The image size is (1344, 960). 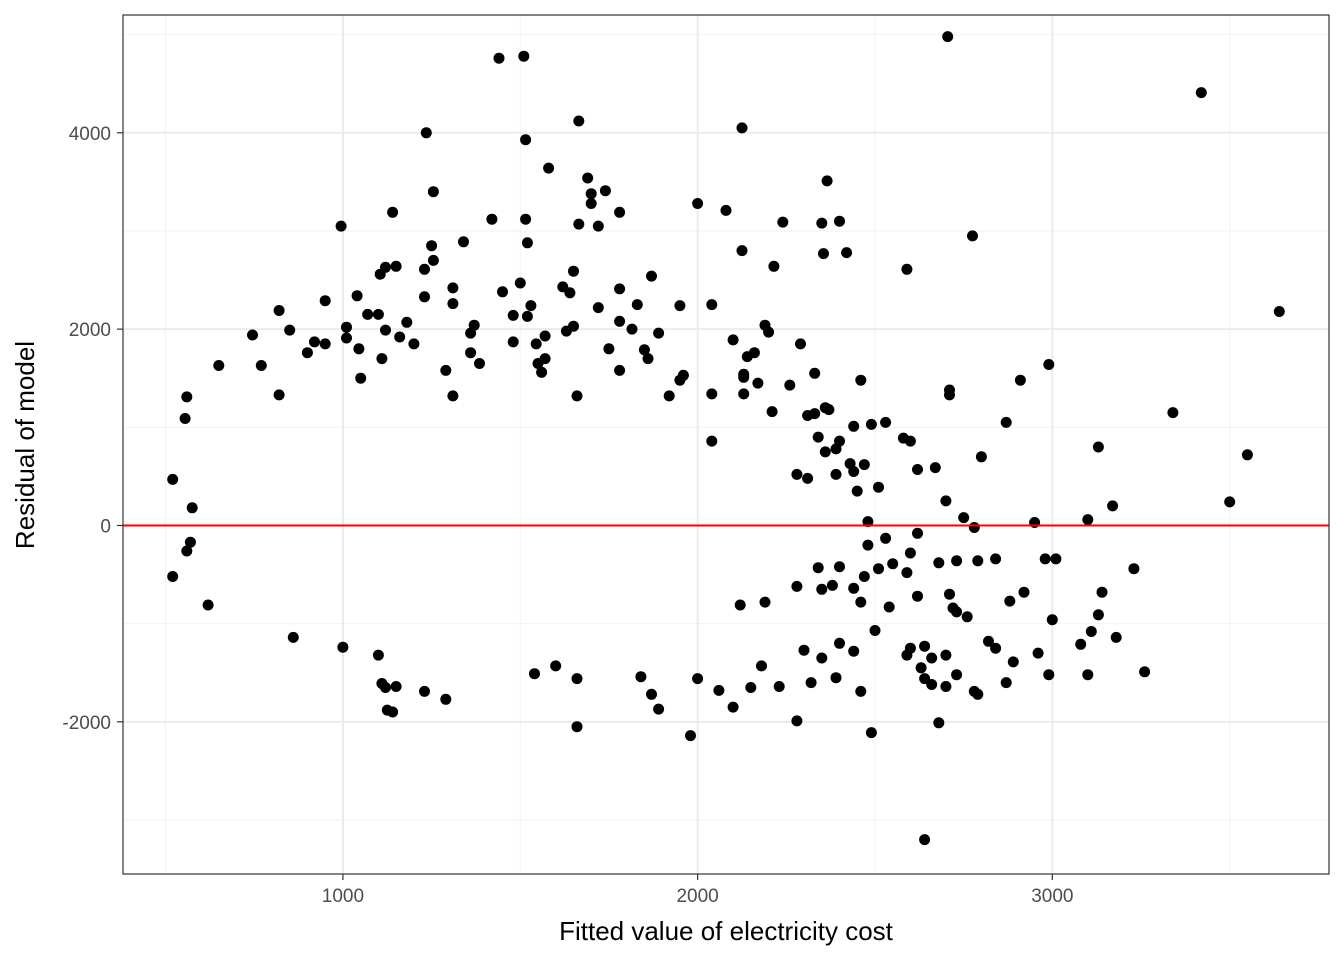 I want to click on y-tick-label: -2000, so click(x=86, y=723).